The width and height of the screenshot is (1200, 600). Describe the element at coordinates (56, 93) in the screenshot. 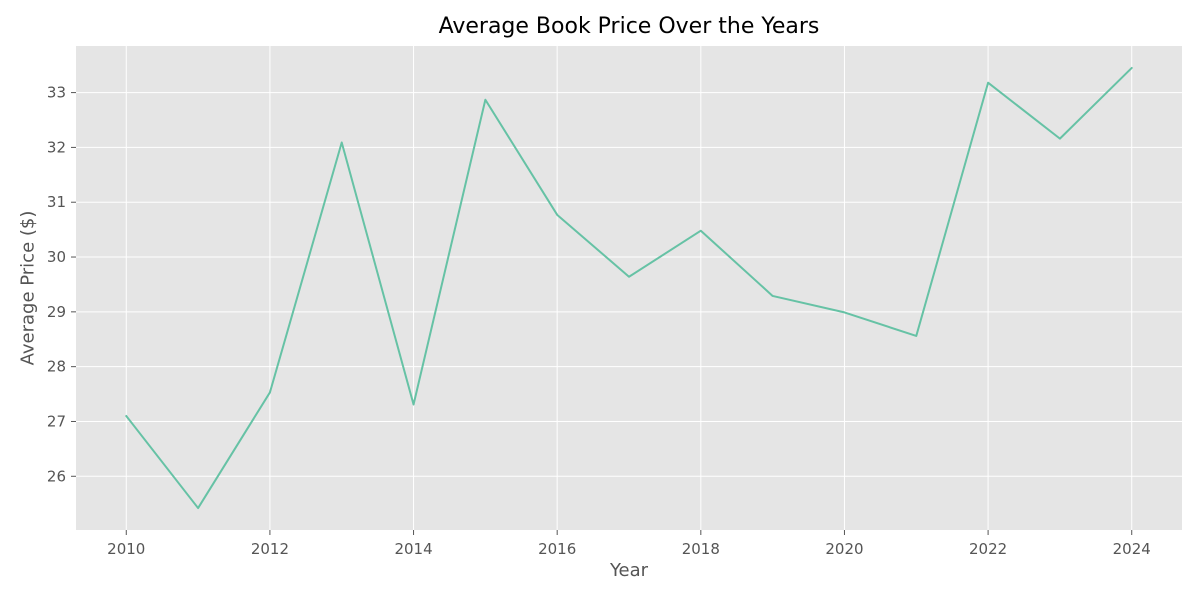

I see `y-tick-label: 33` at that location.